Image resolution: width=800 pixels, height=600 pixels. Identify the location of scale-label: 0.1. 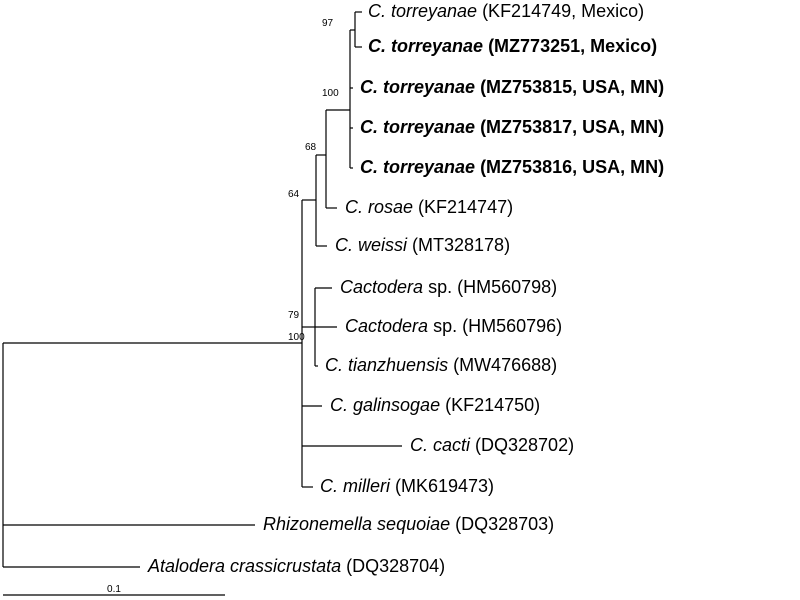
(114, 589).